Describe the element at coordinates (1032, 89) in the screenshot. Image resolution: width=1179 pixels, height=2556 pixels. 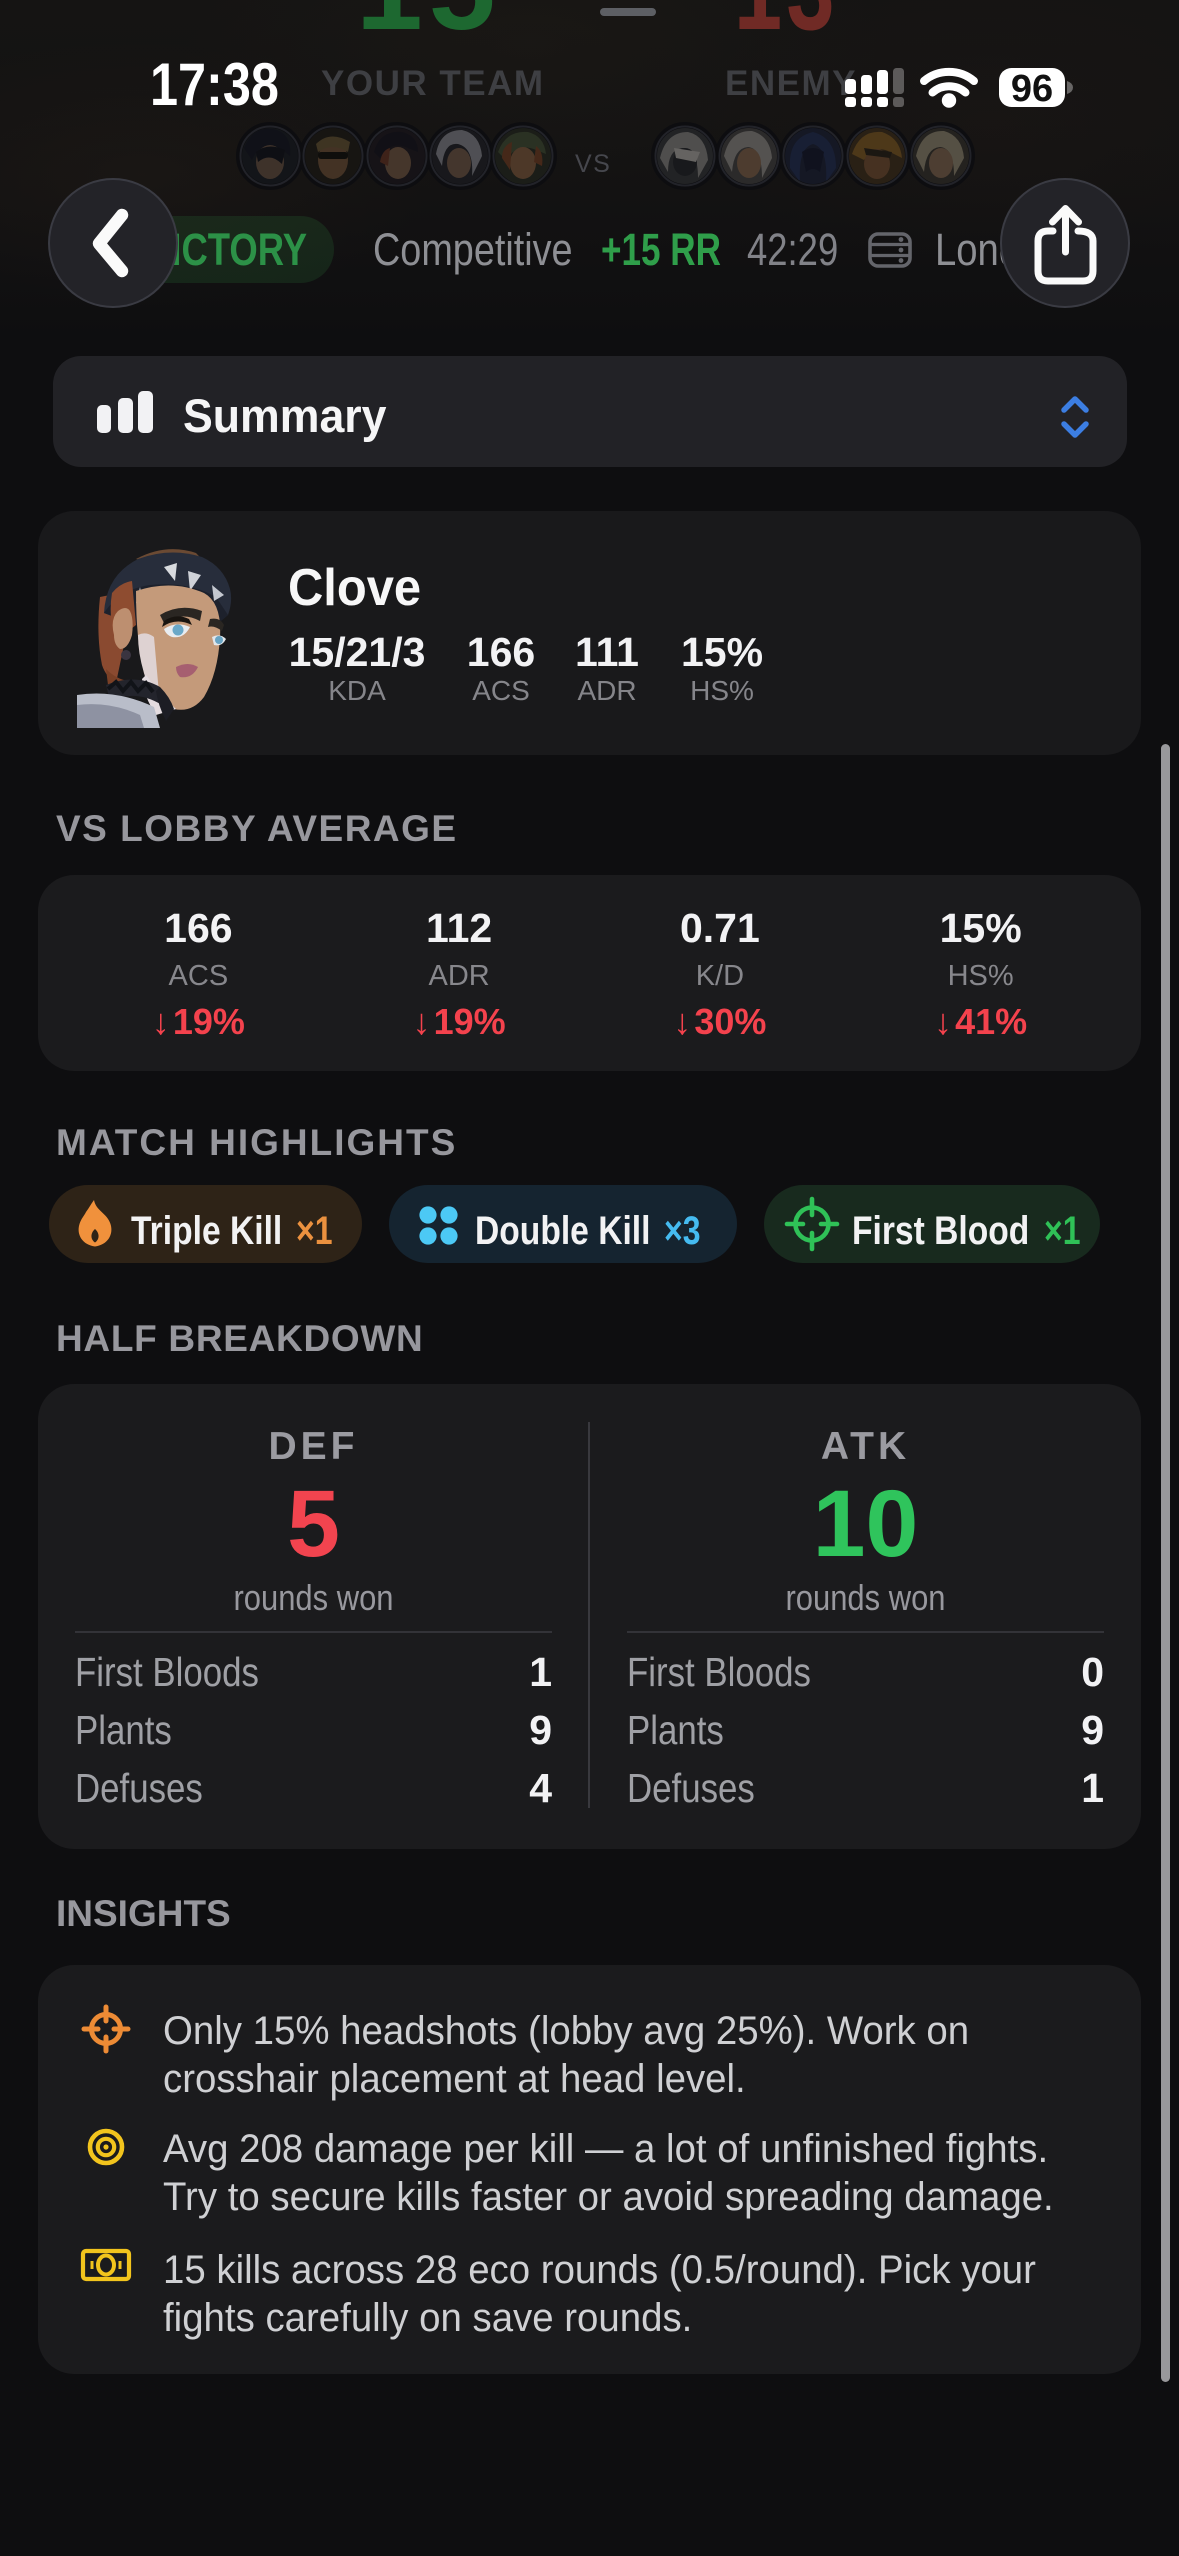
I see `svg-text: 96` at that location.